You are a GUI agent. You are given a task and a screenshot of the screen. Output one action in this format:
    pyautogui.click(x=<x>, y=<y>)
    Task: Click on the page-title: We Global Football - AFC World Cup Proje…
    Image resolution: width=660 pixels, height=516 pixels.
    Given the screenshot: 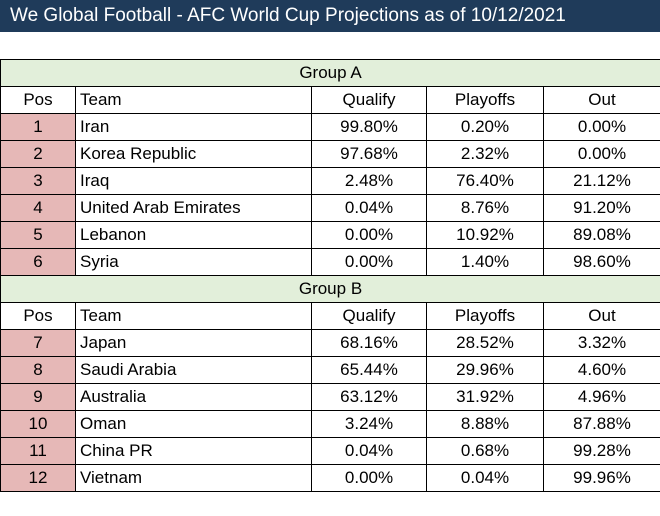 What is the action you would take?
    pyautogui.click(x=330, y=16)
    